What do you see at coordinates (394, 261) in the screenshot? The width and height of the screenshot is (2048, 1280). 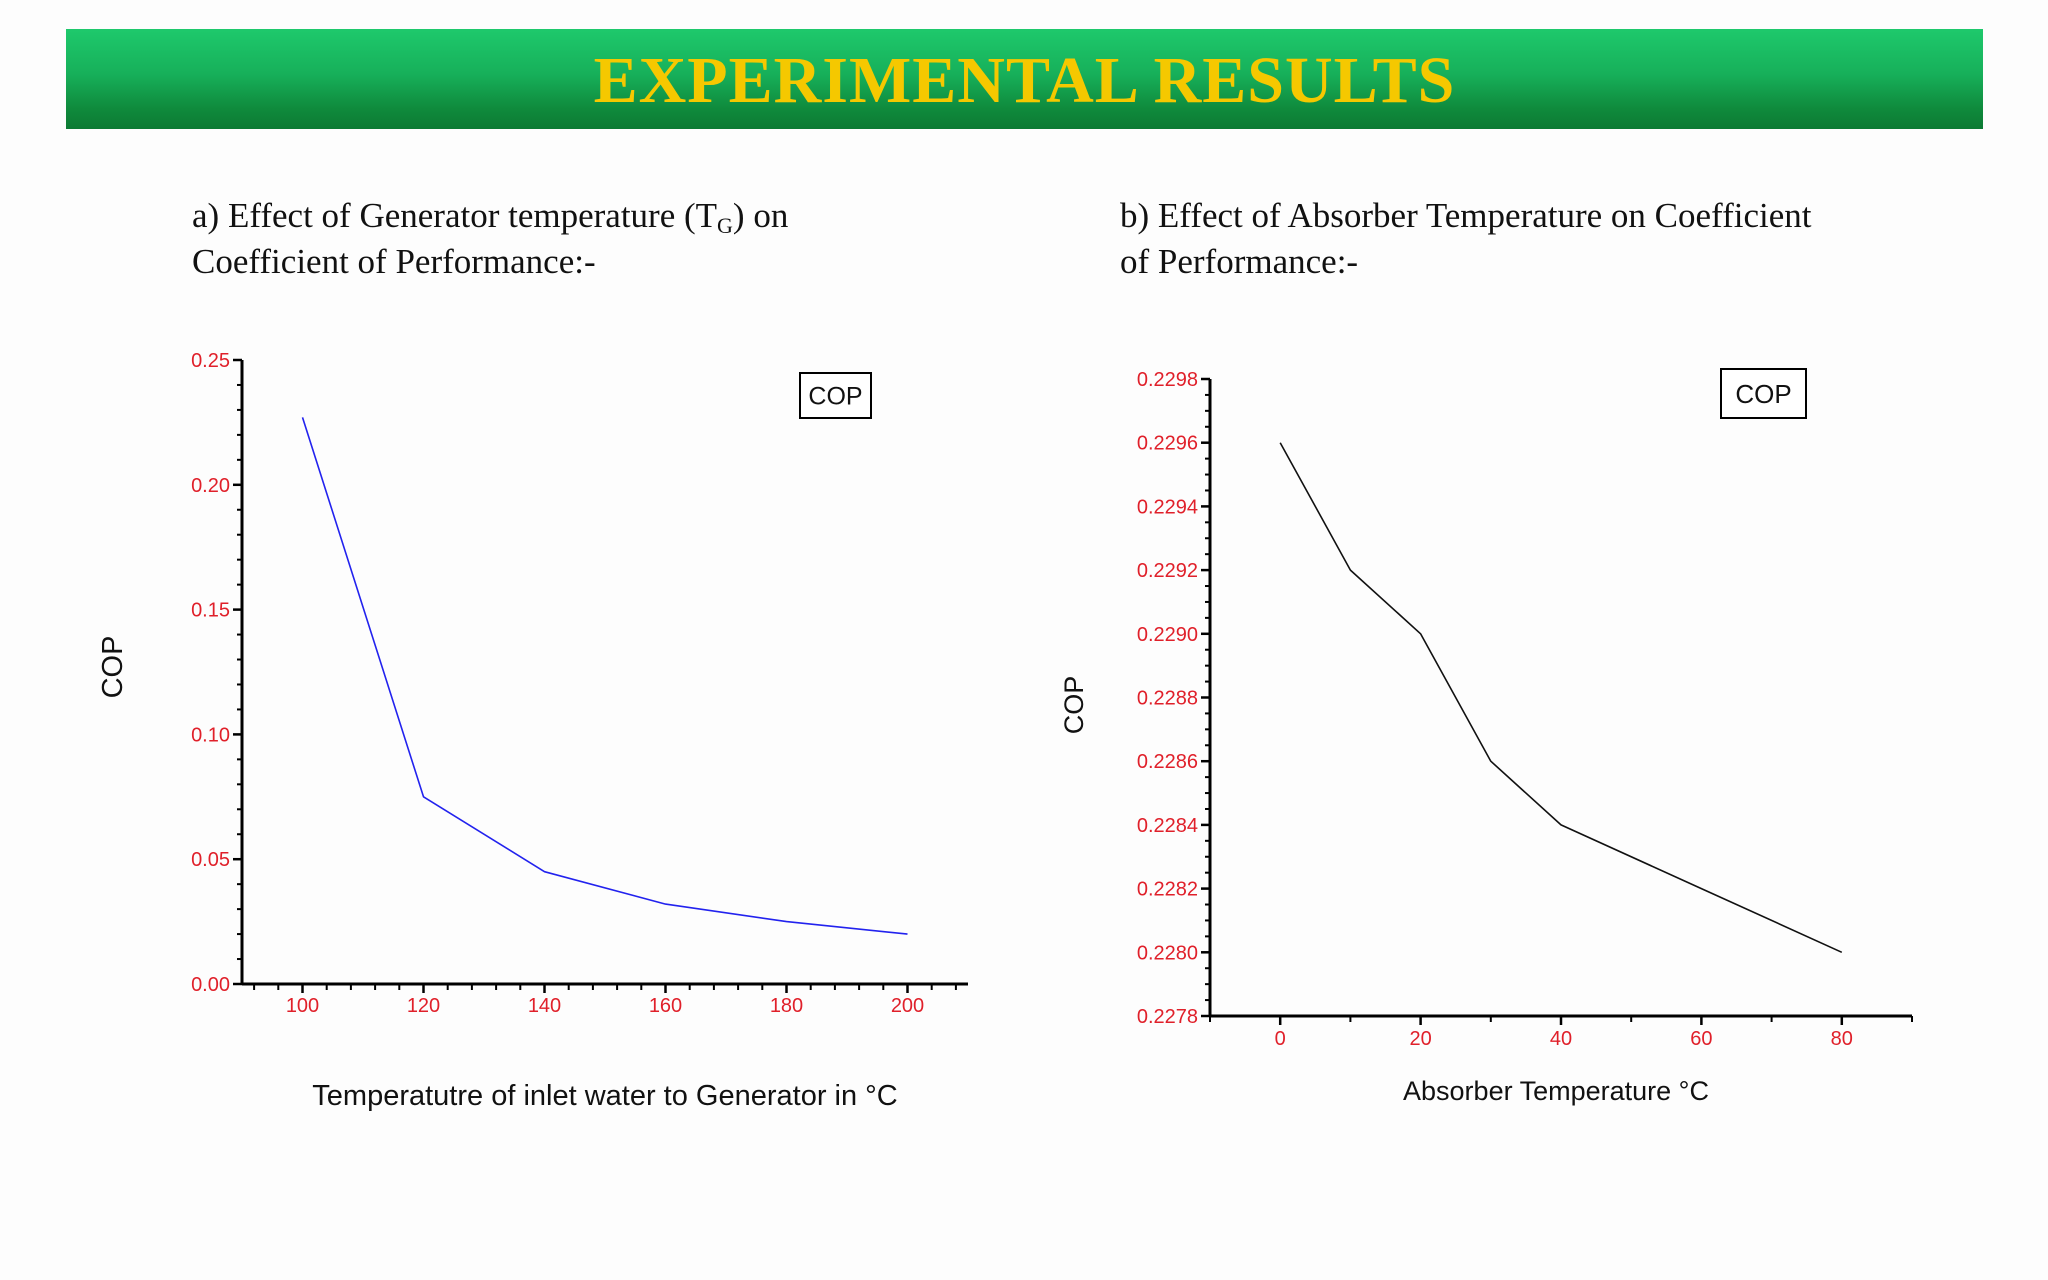 I see `chart-a-heading-line2: Coefficient of Performance:-` at bounding box center [394, 261].